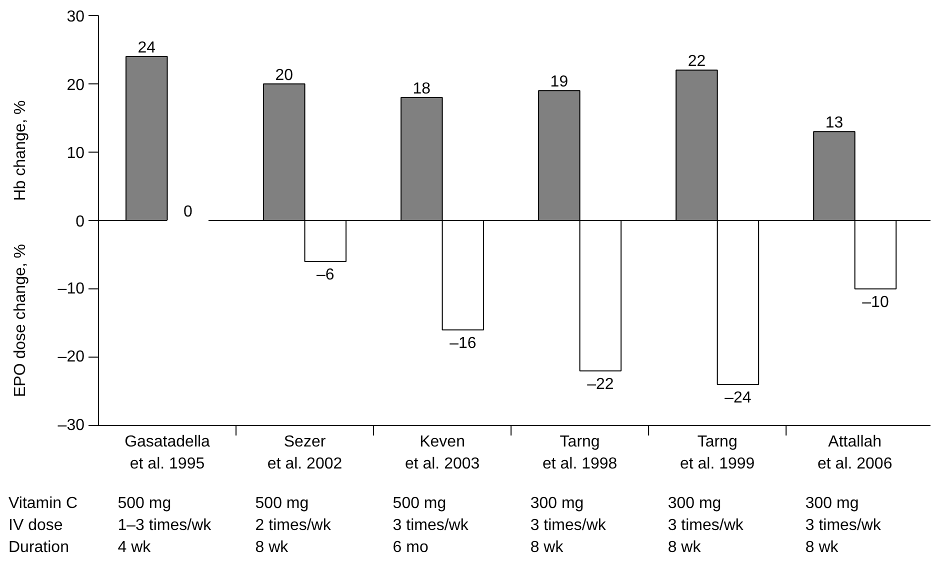 The image size is (946, 566). What do you see at coordinates (875, 302) in the screenshot?
I see `data-label: –10` at bounding box center [875, 302].